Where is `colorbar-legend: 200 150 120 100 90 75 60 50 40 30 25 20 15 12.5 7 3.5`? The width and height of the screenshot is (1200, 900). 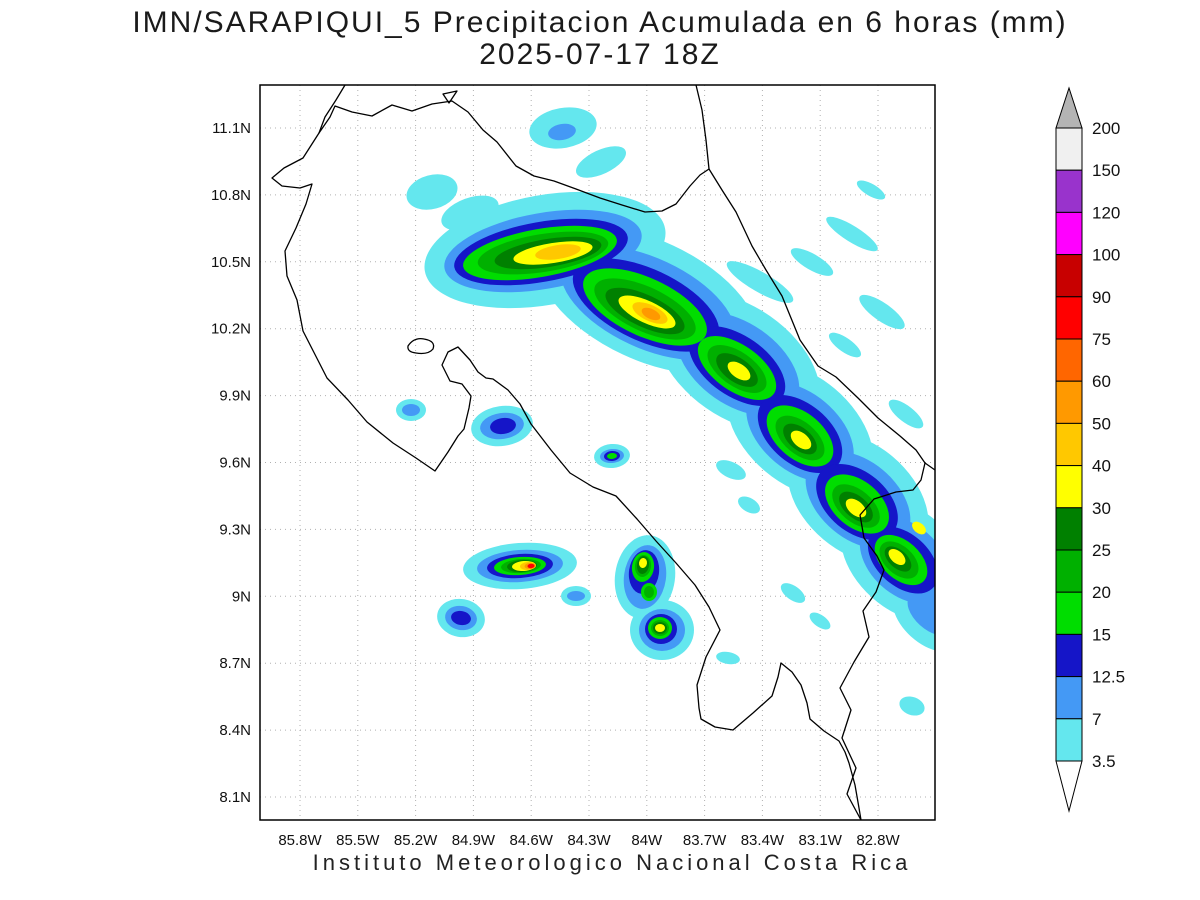 colorbar-legend: 200 150 120 100 90 75 60 50 40 30 25 20 15 12.5 7 3.5 is located at coordinates (1090, 449).